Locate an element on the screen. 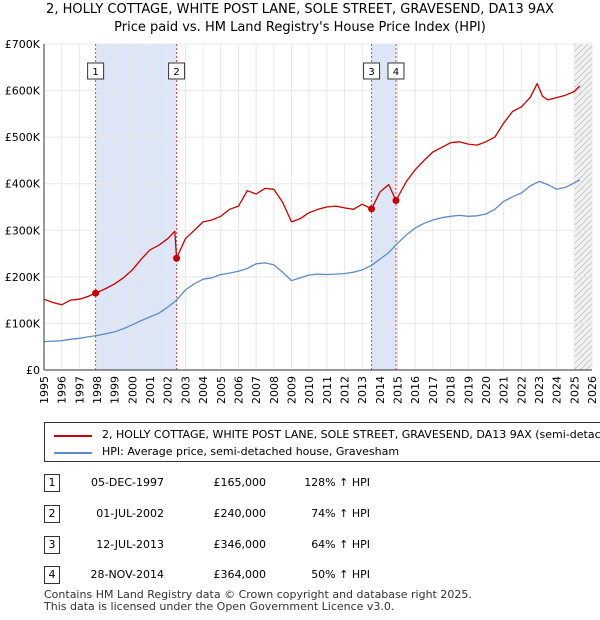  x-tick-label: 2009 is located at coordinates (291, 390).